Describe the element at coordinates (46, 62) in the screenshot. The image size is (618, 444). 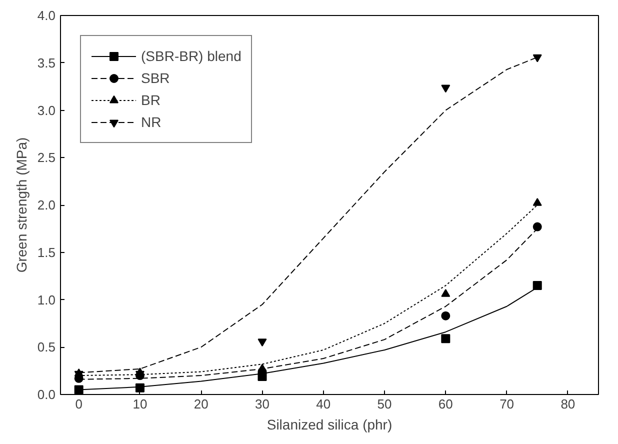
I see `y-tick-label: 3.5` at that location.